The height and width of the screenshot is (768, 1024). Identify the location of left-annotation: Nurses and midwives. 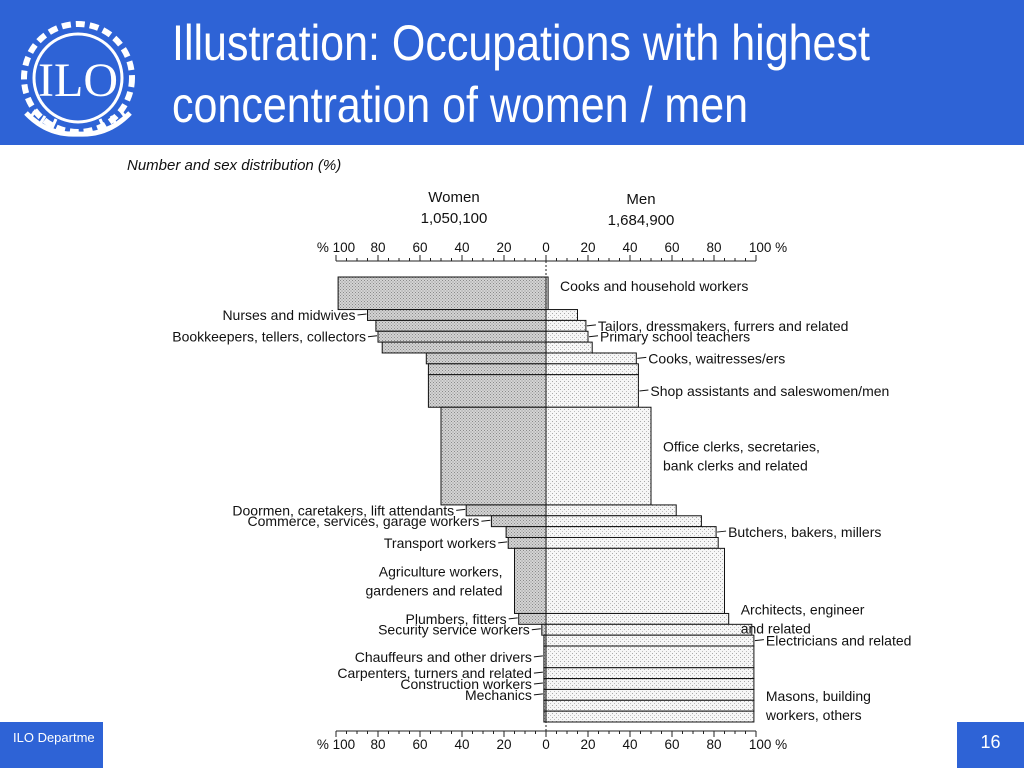
(288, 315).